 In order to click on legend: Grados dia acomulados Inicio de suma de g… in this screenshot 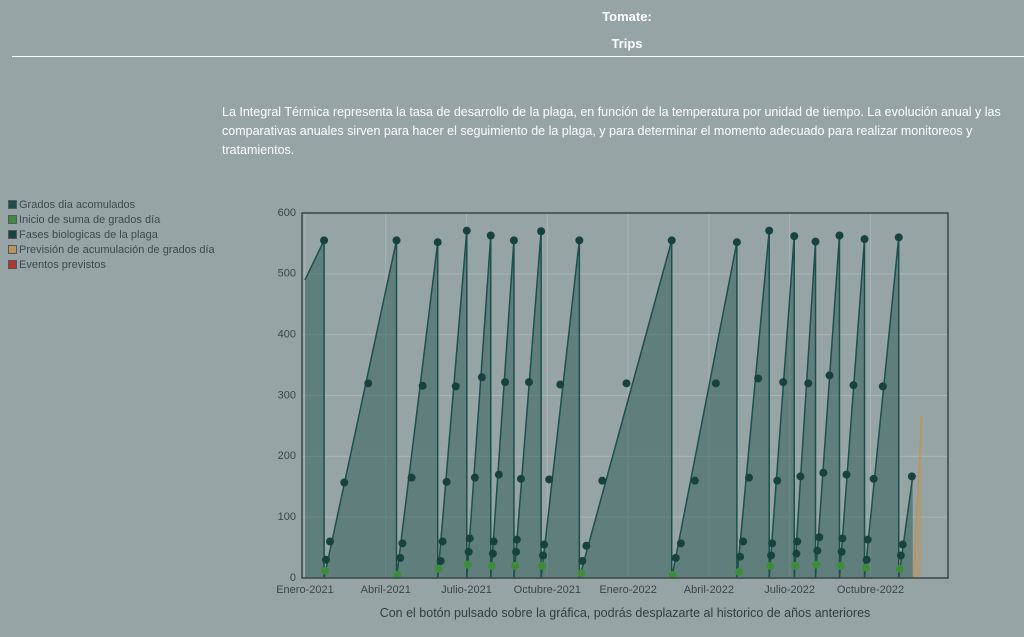, I will do `click(111, 235)`.